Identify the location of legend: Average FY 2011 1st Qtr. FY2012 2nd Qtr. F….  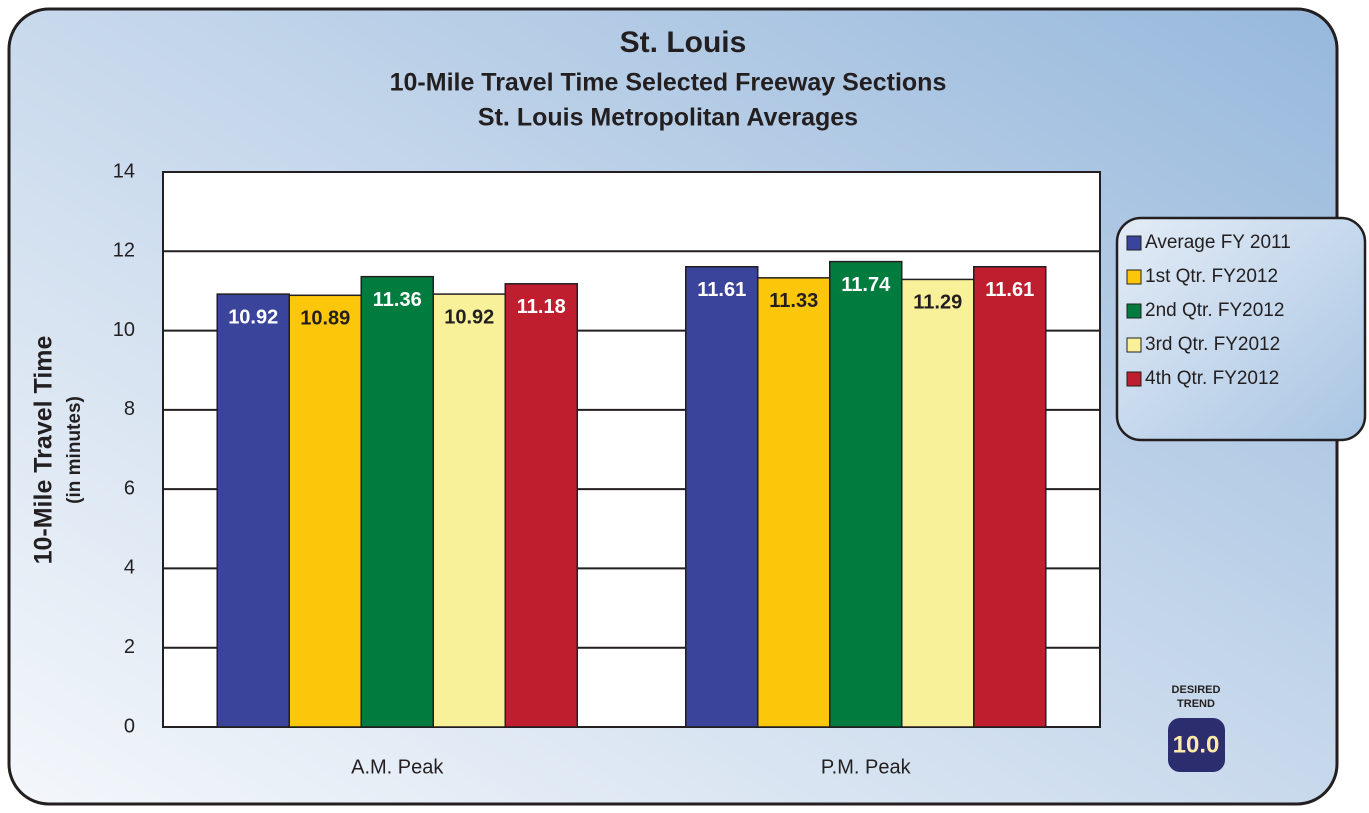
(1208, 310).